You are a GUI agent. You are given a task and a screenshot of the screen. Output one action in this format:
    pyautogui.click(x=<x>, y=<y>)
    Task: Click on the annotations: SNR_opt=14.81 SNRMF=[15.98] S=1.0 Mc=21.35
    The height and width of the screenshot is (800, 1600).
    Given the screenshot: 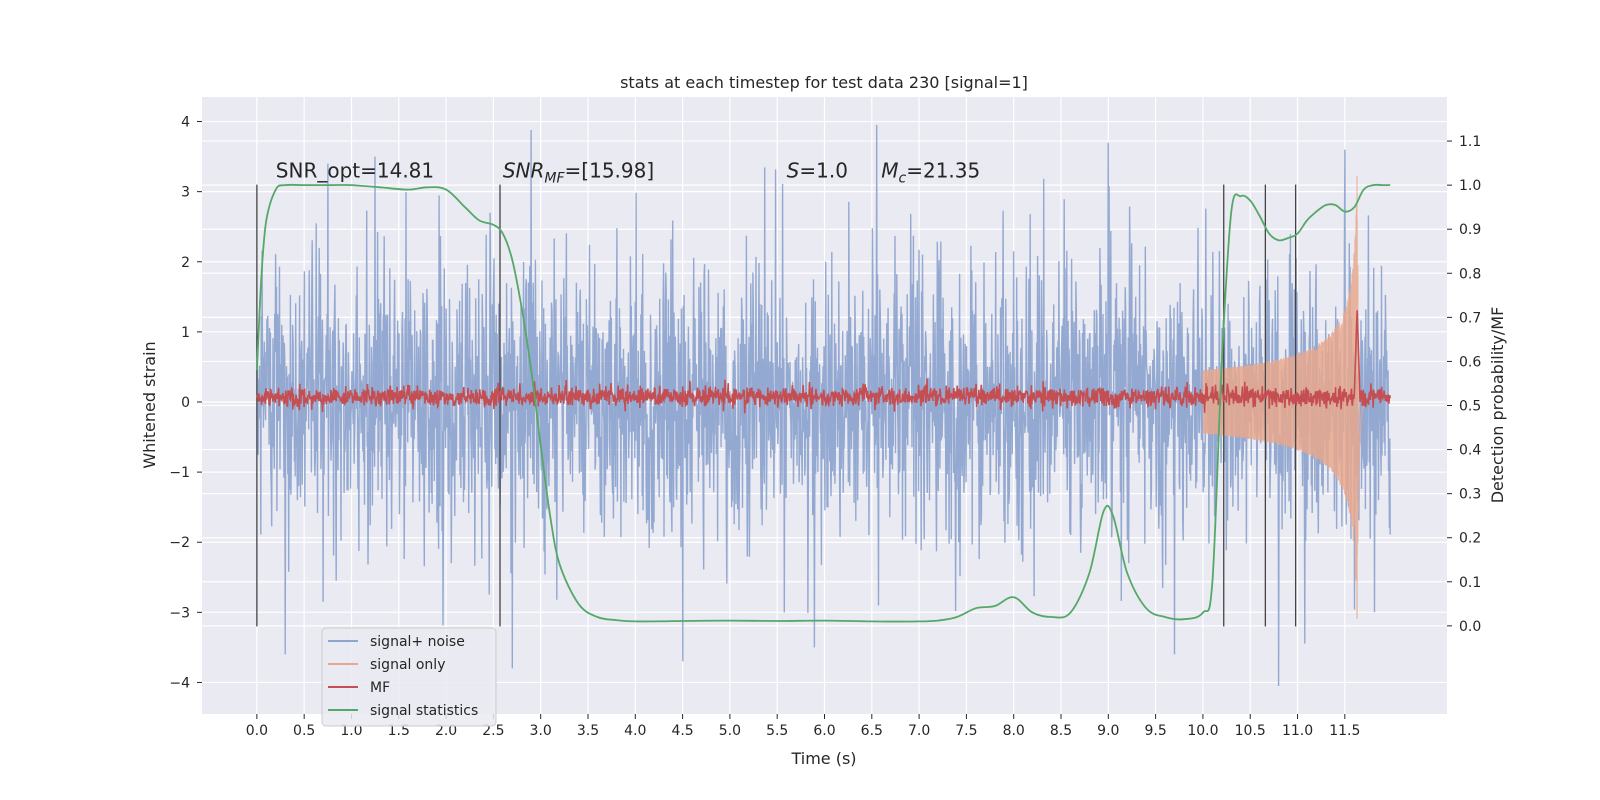 What is the action you would take?
    pyautogui.click(x=628, y=173)
    